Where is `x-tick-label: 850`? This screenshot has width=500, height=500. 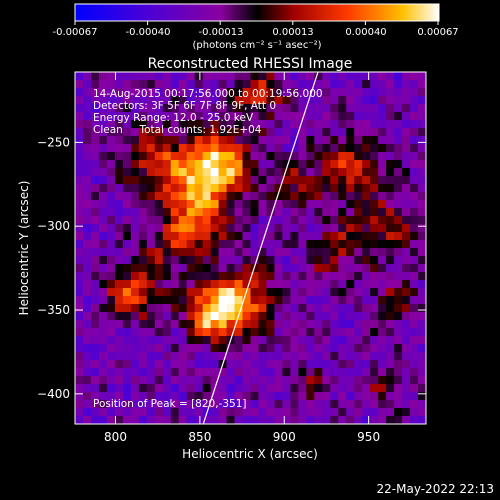 x-tick-label: 850 is located at coordinates (199, 437).